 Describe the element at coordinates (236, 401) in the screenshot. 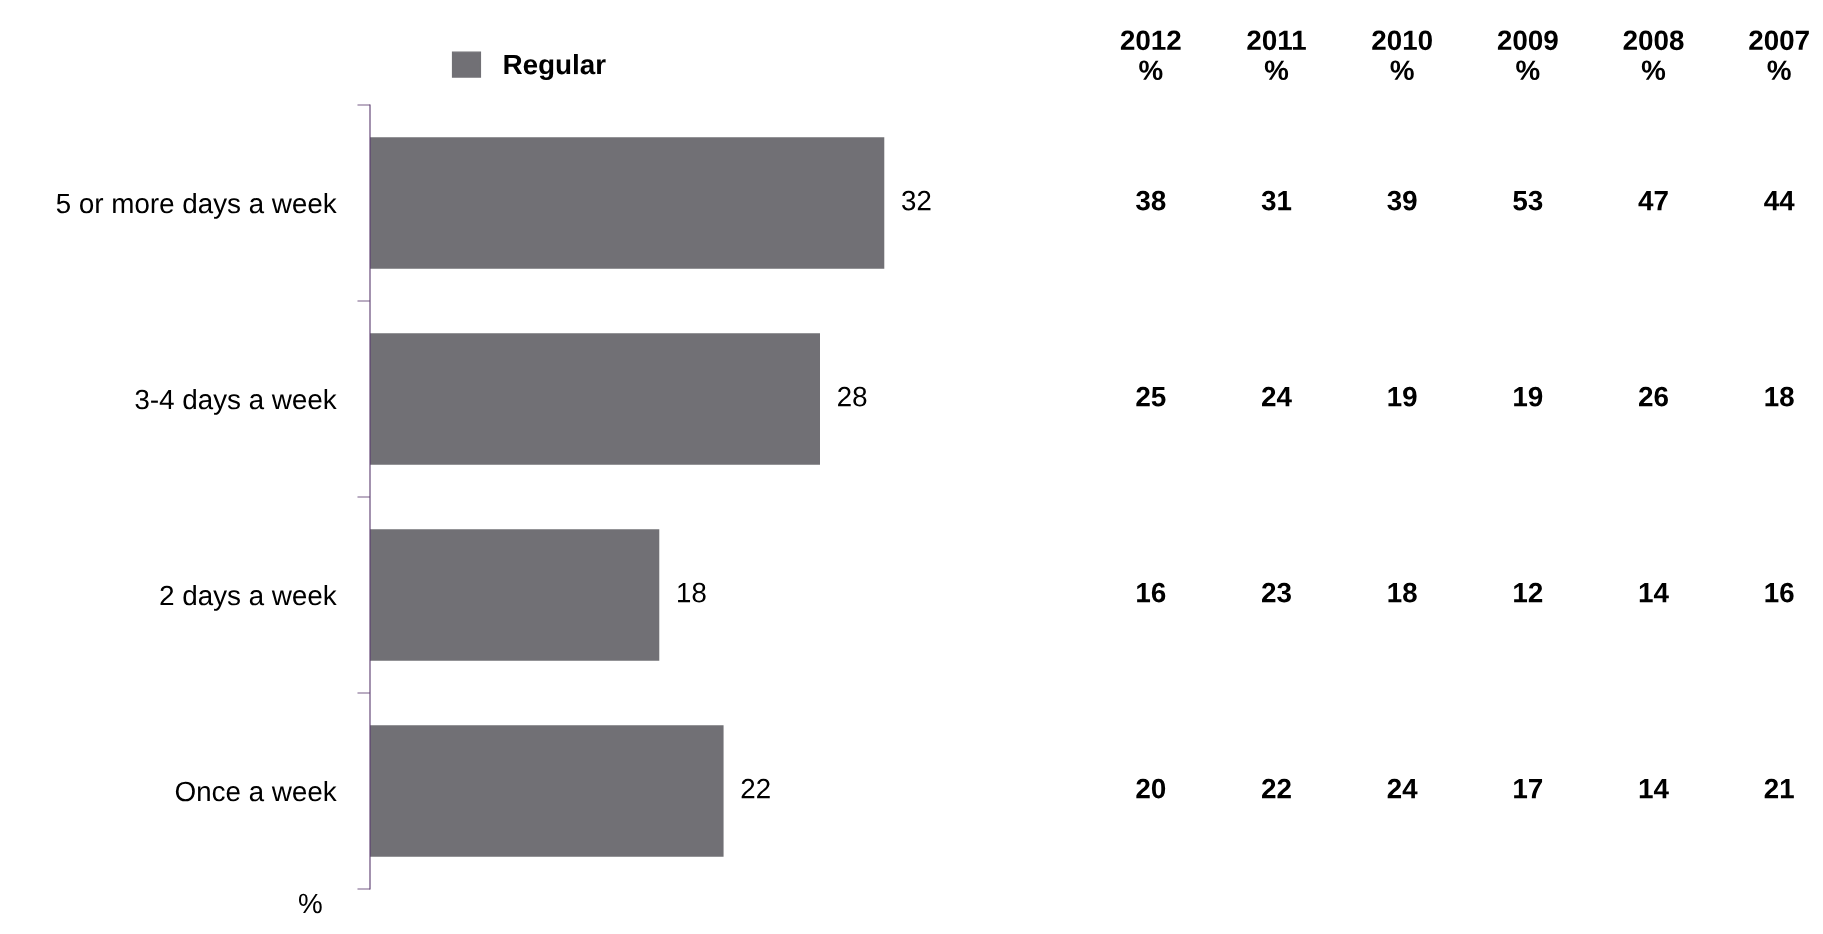

I see `y-tick-label: 3-4 days a week` at that location.